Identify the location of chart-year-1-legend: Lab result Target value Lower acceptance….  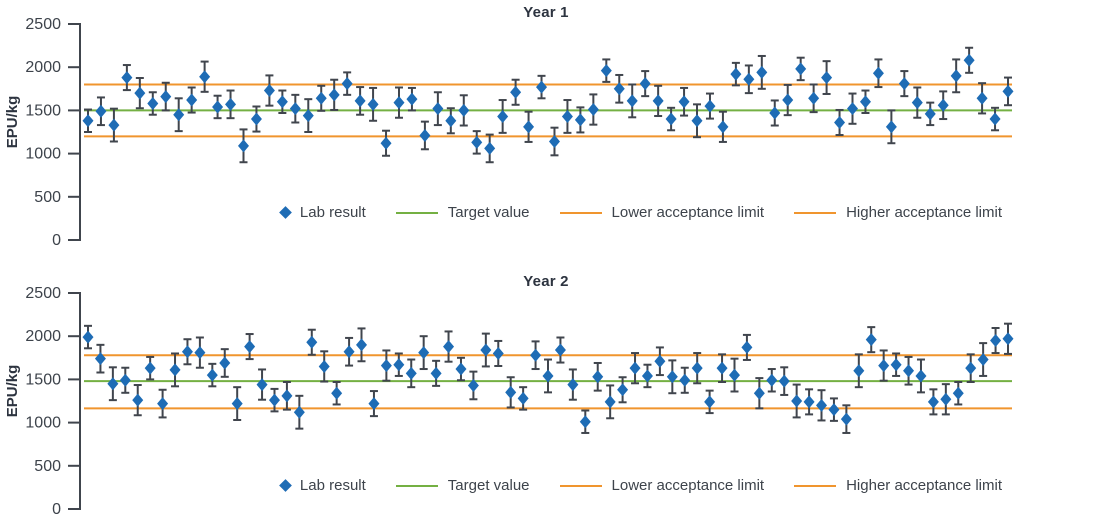
(640, 212).